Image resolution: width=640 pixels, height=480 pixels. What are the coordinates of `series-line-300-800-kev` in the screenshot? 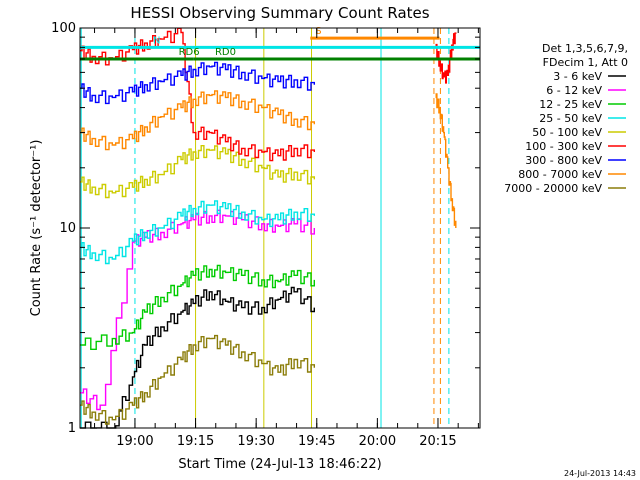 It's located at (197, 83).